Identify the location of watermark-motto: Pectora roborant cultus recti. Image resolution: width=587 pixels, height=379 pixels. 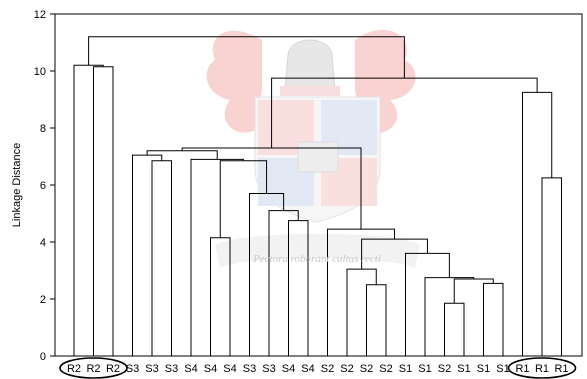
(316, 259).